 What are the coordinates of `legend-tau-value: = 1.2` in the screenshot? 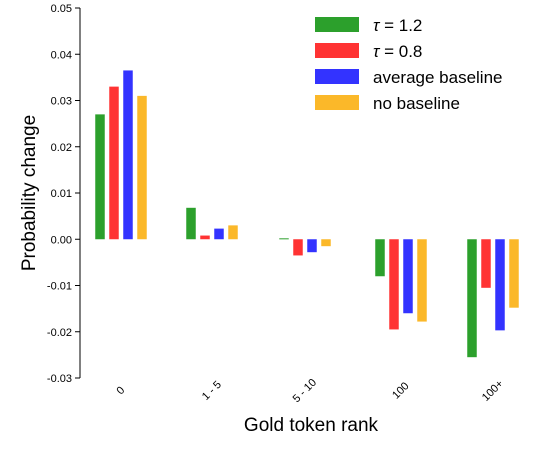 It's located at (400, 25).